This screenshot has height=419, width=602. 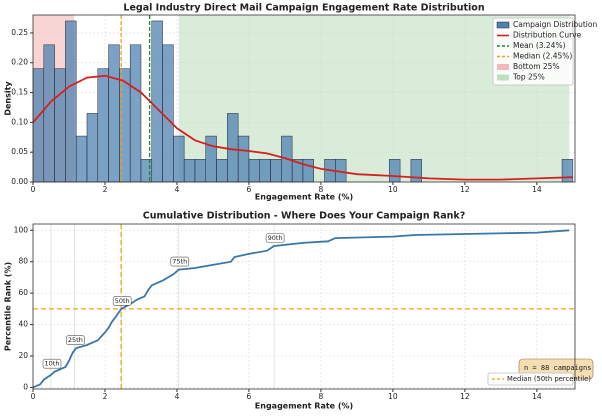 I want to click on legend-label: Median (50th percentile), so click(x=549, y=379).